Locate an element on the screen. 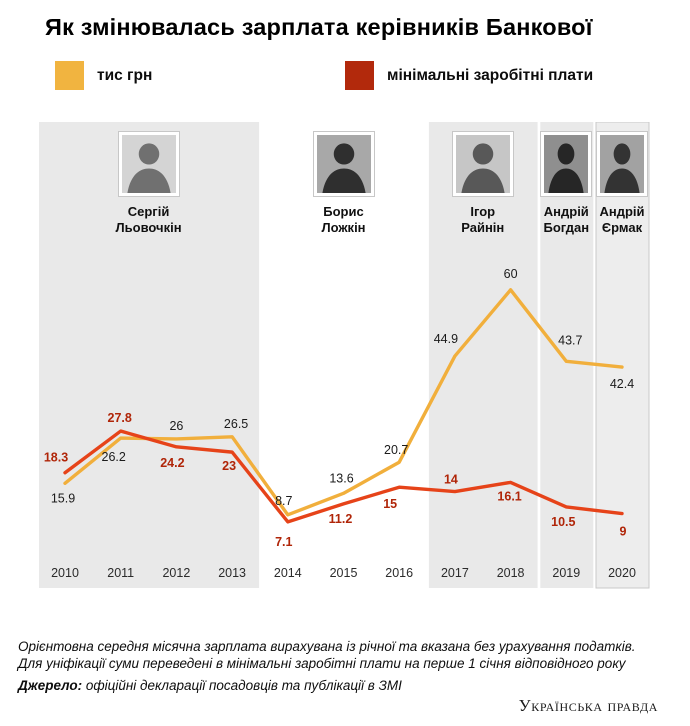 Image resolution: width=690 pixels, height=726 pixels. person-name: Андрій Богдан is located at coordinates (566, 220).